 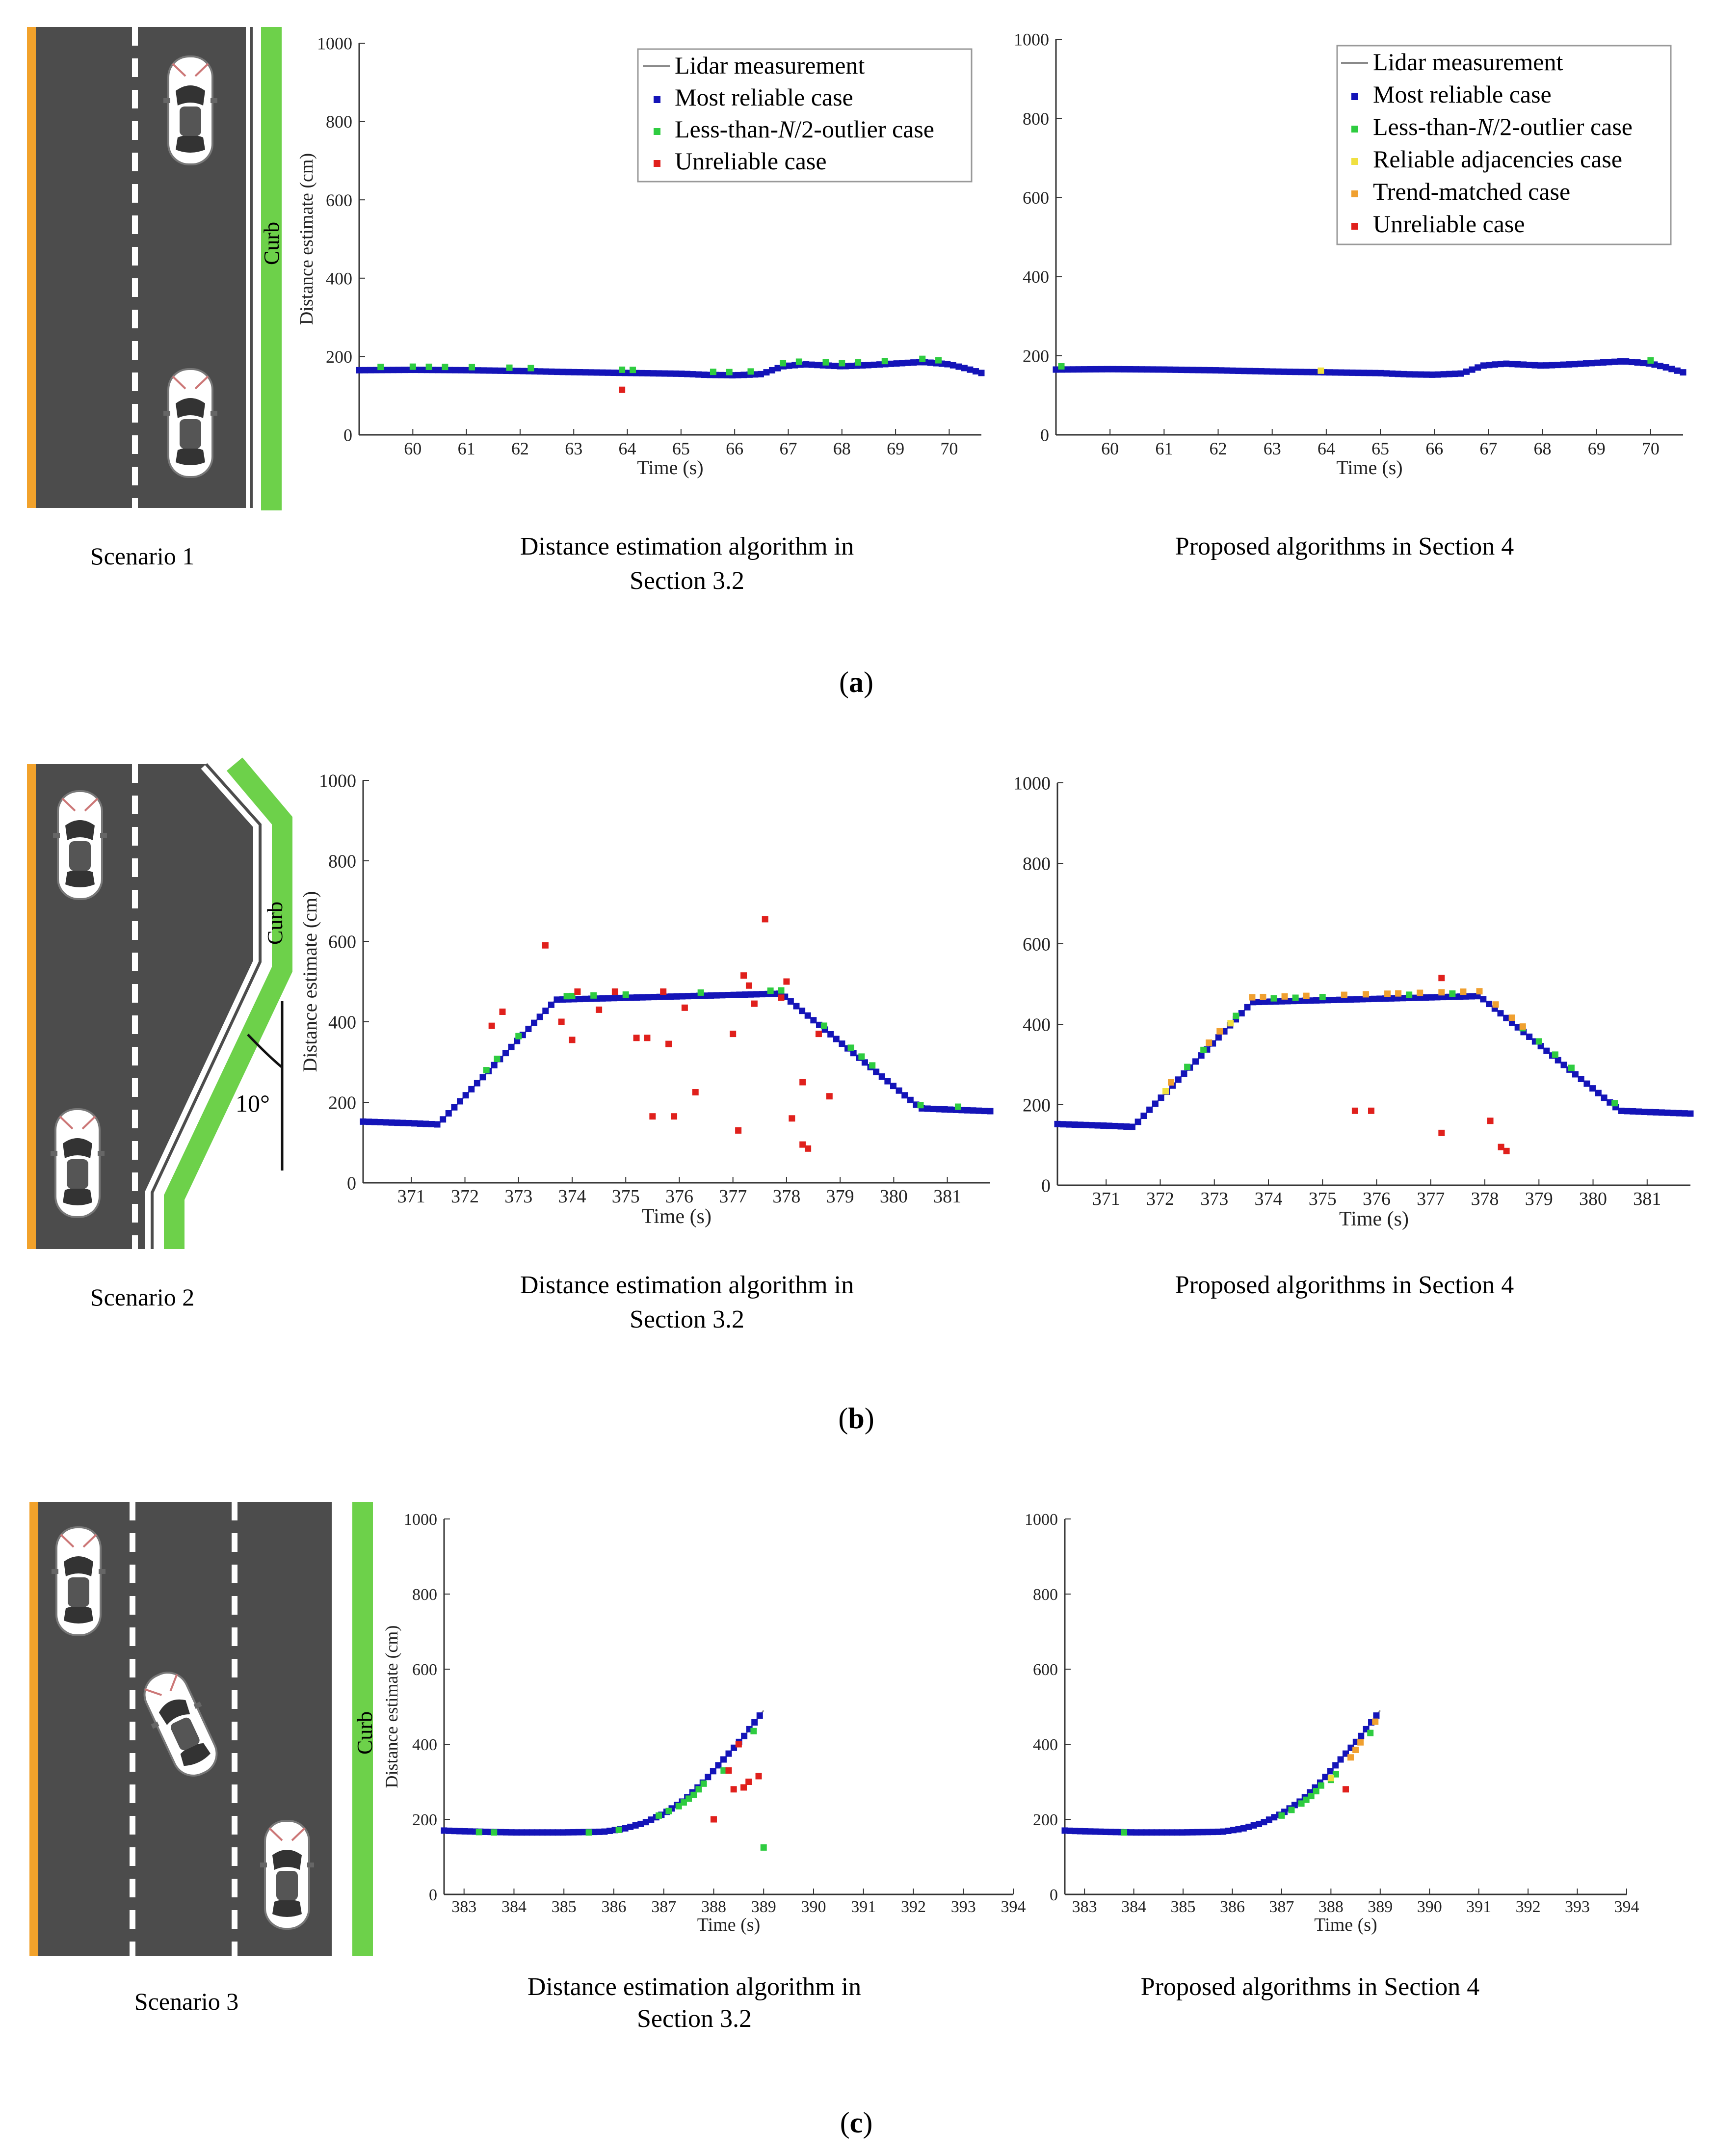 I want to click on x-tick-label: 66, so click(x=1434, y=448).